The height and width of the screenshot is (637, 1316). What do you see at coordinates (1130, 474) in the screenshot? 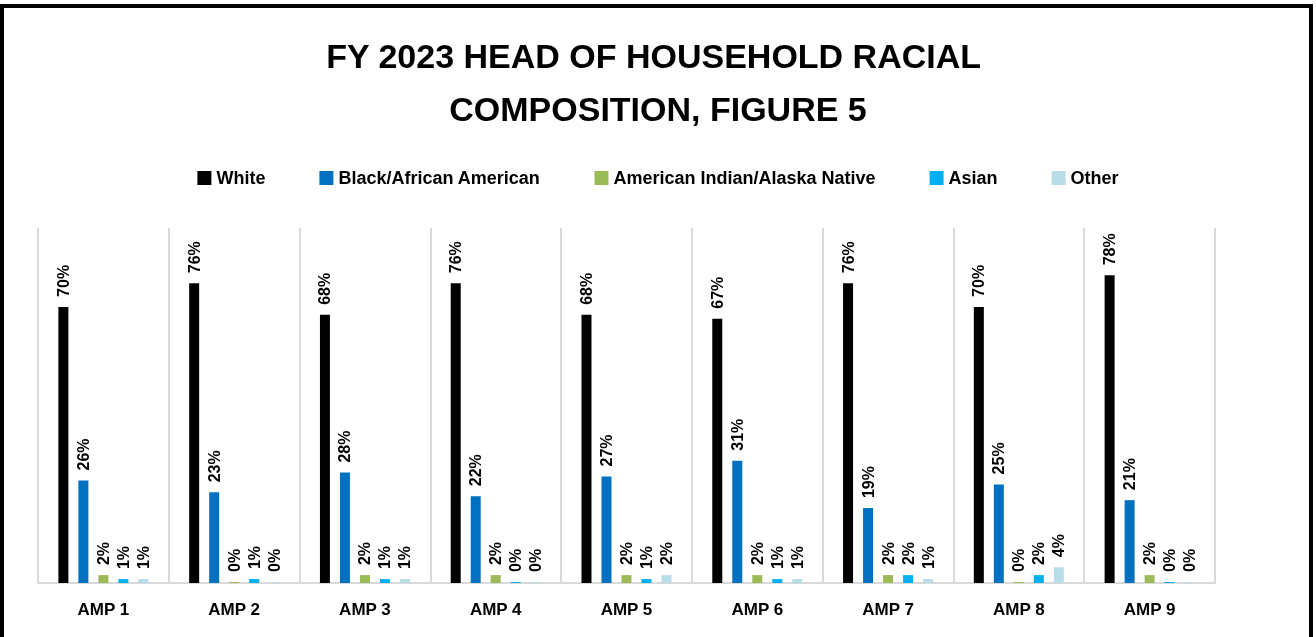
I see `data-label: 21%` at bounding box center [1130, 474].